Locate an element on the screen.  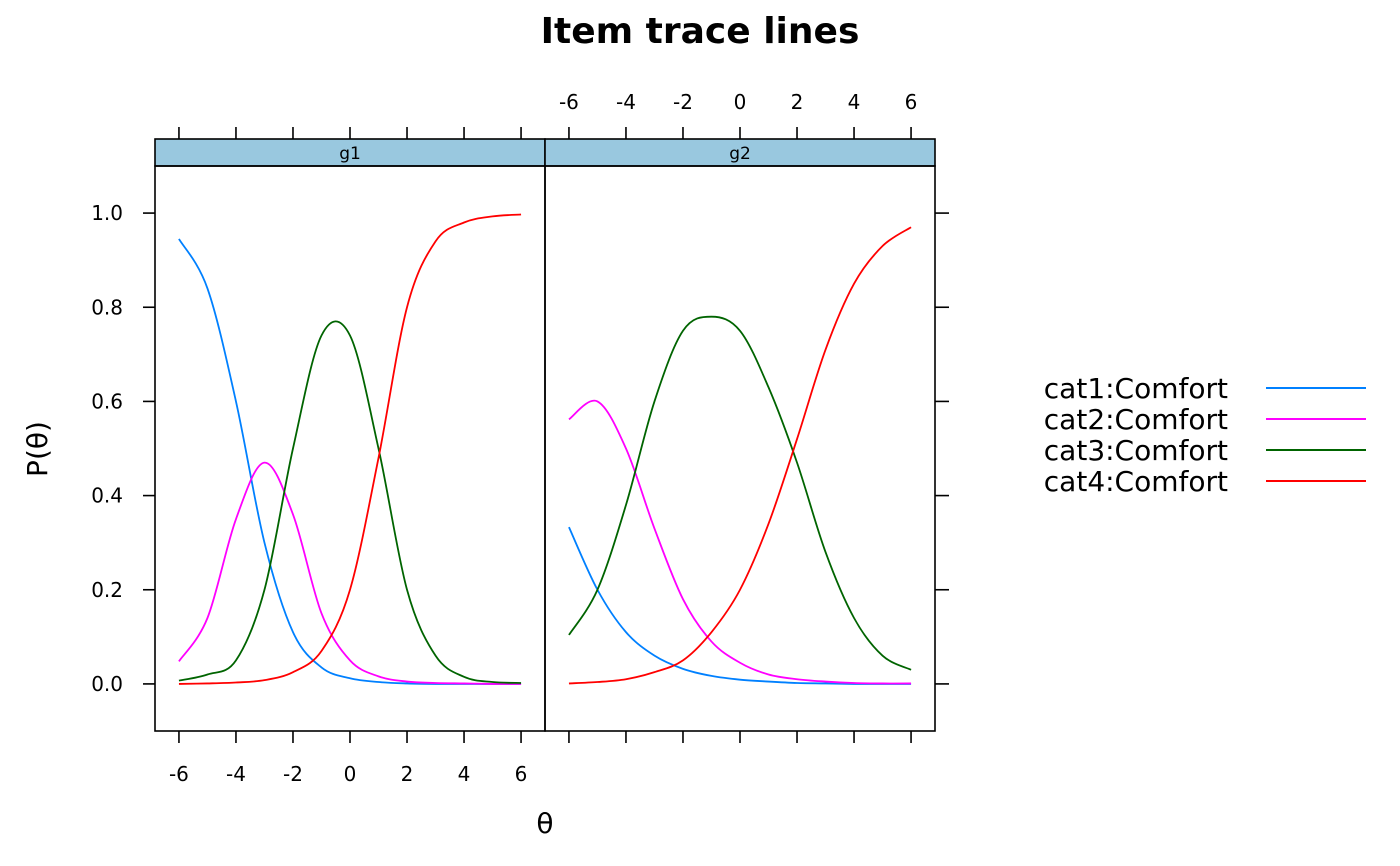
strip-g1 is located at coordinates (350, 152).